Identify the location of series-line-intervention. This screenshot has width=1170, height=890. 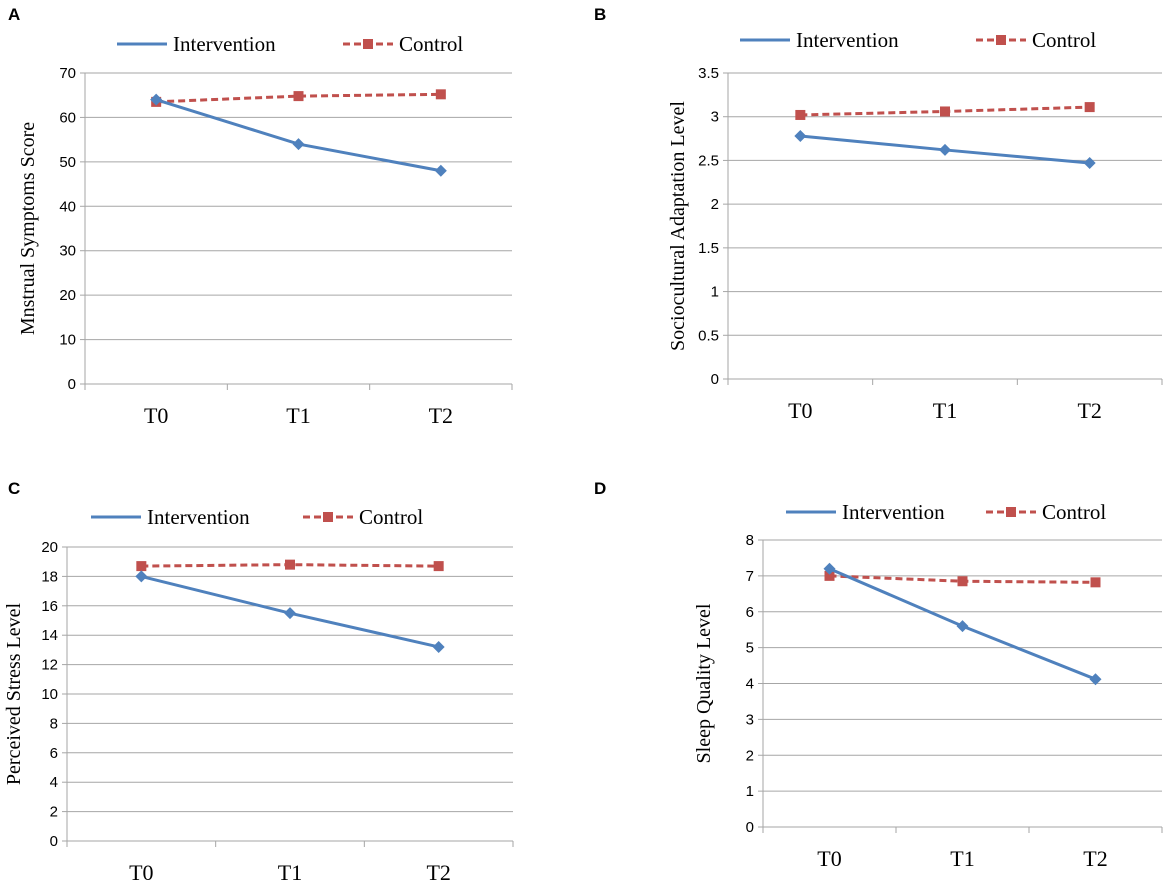
(298, 135).